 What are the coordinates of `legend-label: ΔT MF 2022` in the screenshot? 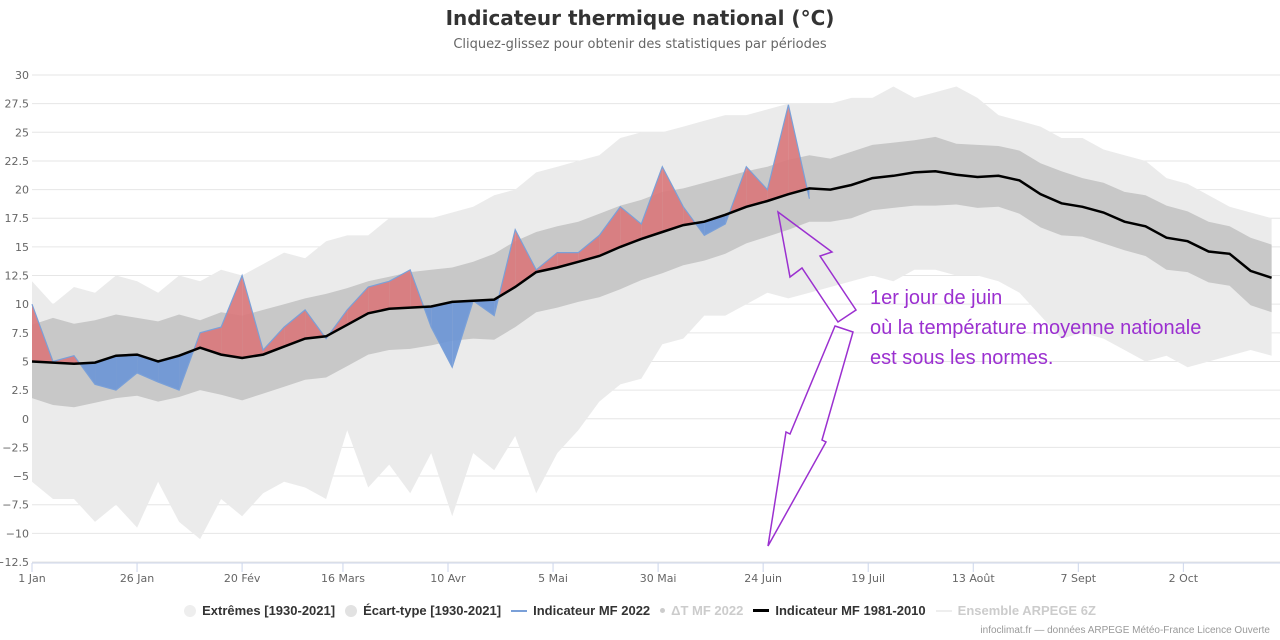 It's located at (707, 610).